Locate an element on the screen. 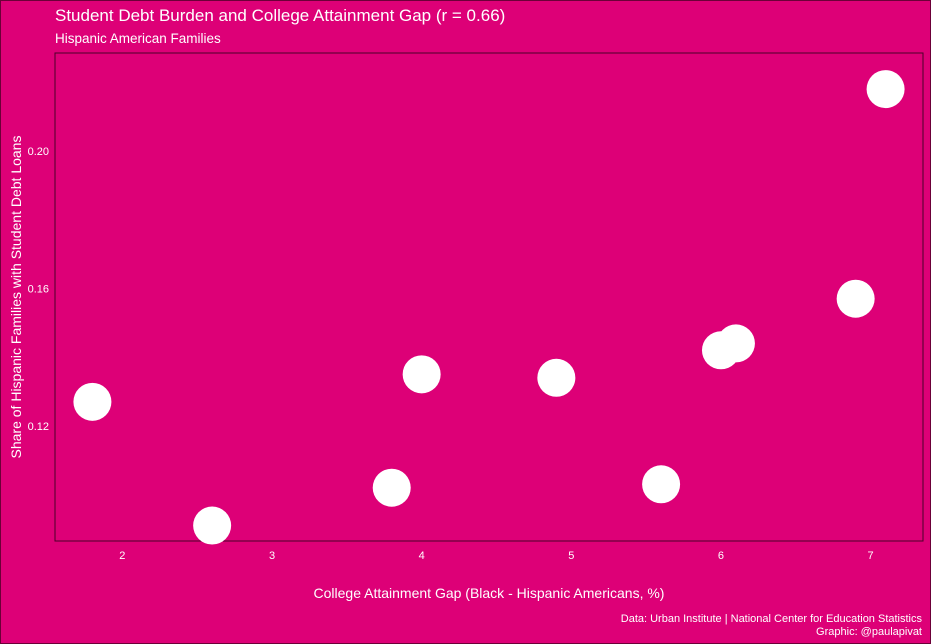 This screenshot has height=644, width=931. x-tick-label: 7 is located at coordinates (871, 556).